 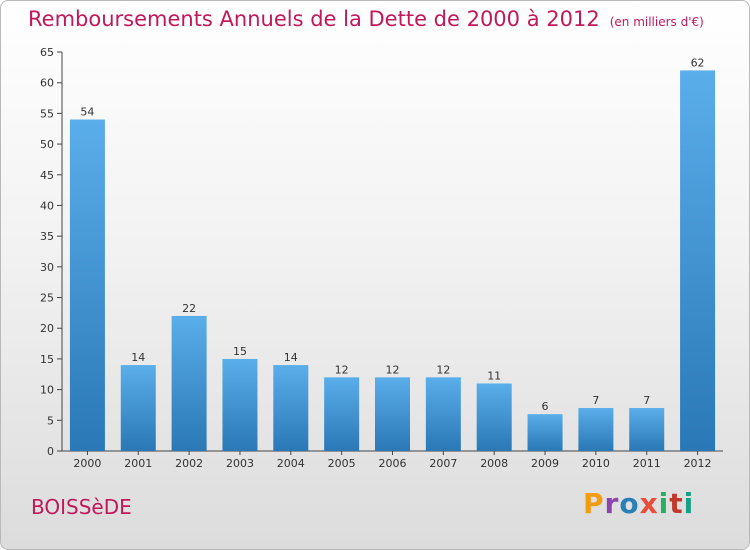 What do you see at coordinates (81, 507) in the screenshot?
I see `place-name: BOISSèDE` at bounding box center [81, 507].